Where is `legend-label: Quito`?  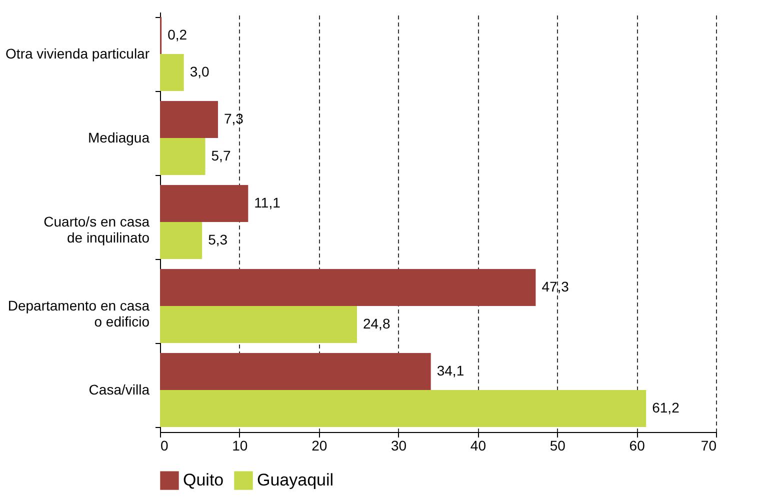
legend-label: Quito is located at coordinates (203, 480).